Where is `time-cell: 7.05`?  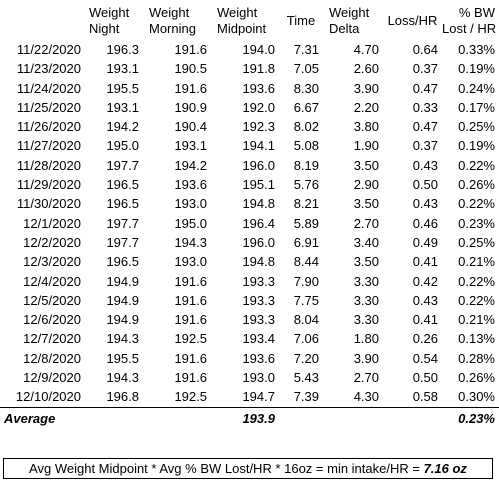
time-cell: 7.05 is located at coordinates (306, 69).